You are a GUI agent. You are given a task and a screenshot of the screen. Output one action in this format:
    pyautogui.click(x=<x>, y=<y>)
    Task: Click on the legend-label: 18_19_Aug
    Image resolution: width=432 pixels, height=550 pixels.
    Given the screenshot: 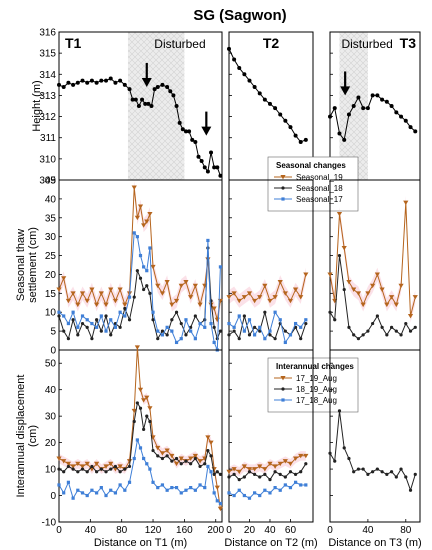 What is the action you would take?
    pyautogui.click(x=316, y=389)
    